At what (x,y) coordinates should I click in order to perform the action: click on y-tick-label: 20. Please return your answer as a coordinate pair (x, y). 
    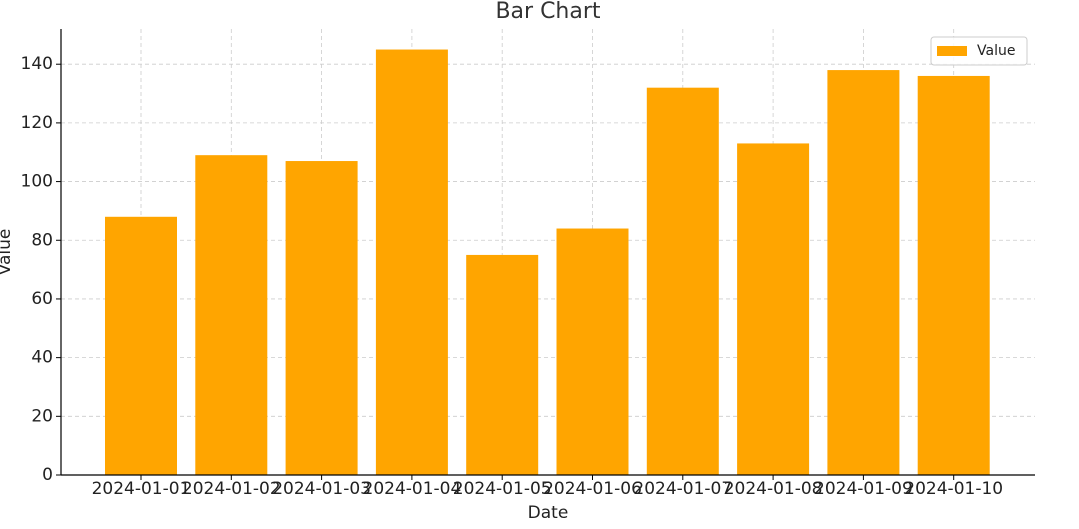
    Looking at the image, I should click on (42, 416).